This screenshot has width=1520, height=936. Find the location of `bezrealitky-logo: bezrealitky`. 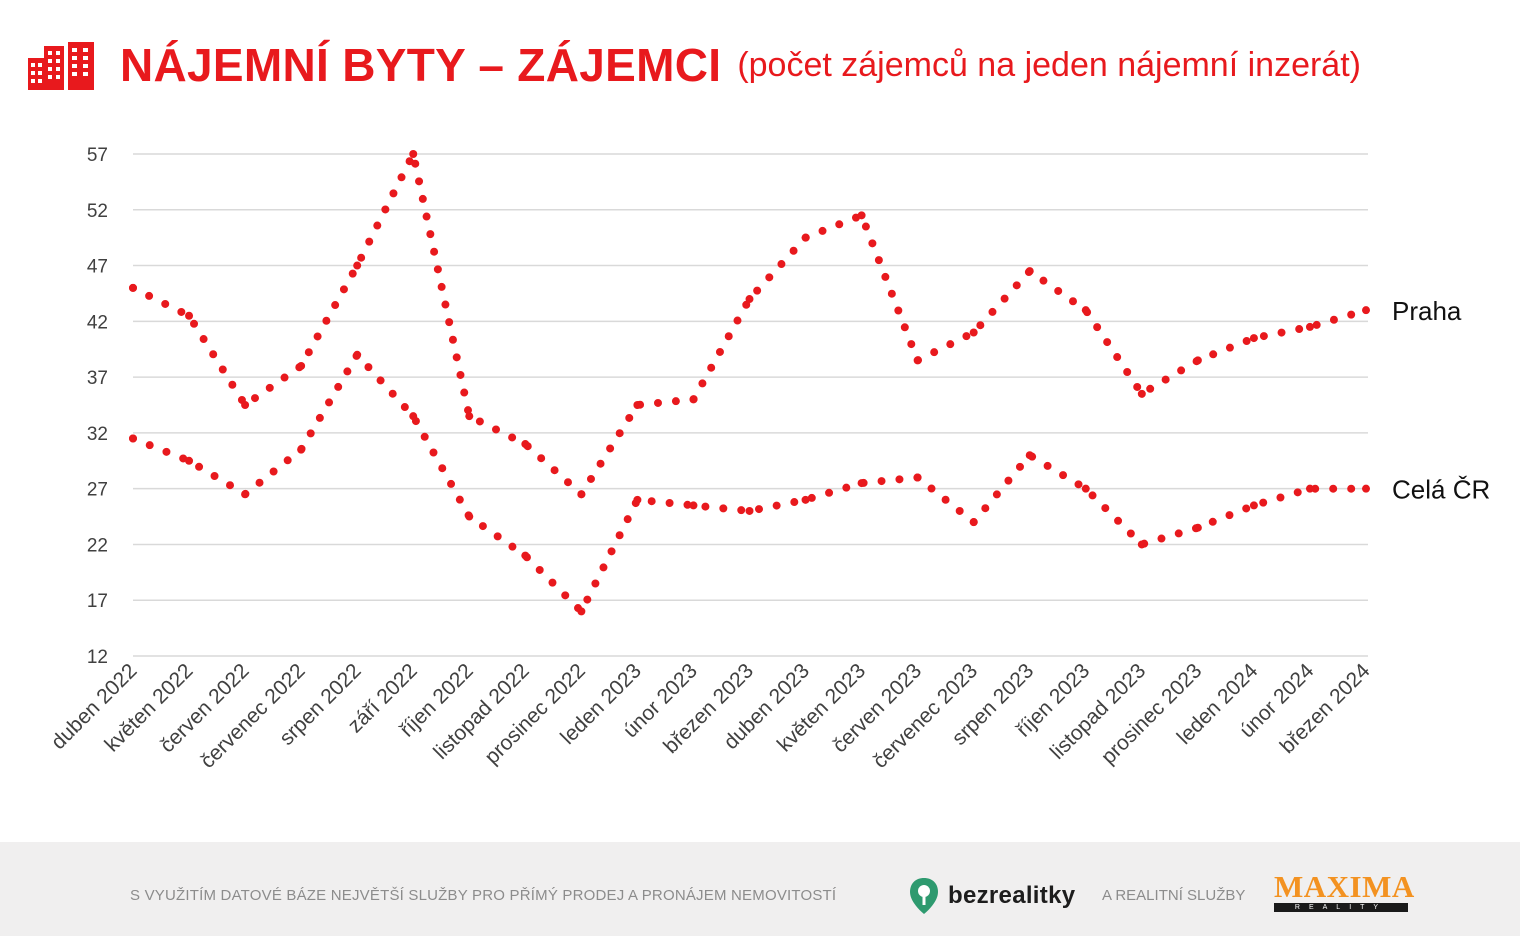

bezrealitky-logo: bezrealitky is located at coordinates (991, 896).